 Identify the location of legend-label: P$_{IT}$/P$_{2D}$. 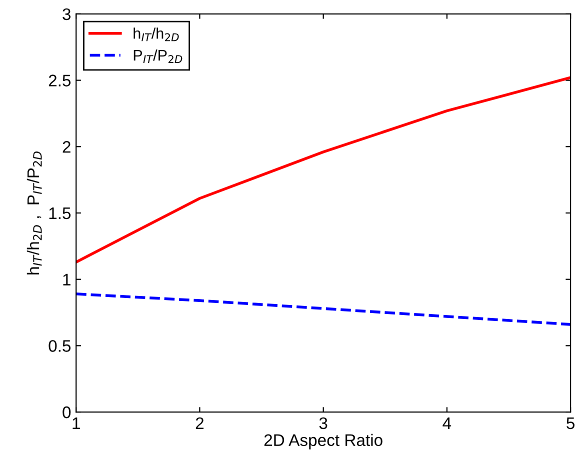
(158, 56).